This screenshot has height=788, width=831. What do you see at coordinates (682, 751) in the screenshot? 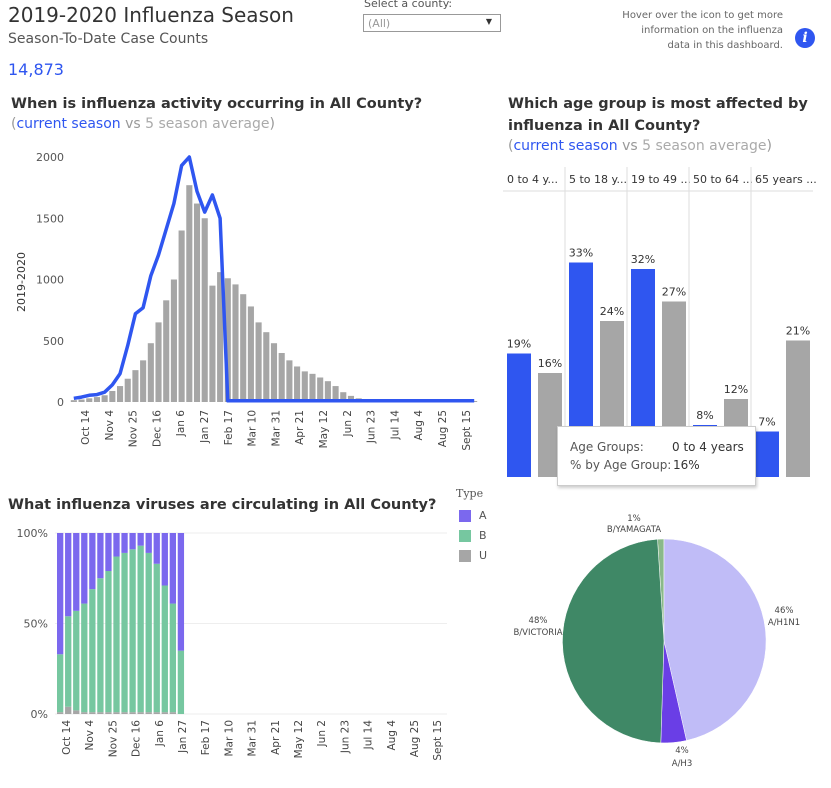
I see `pie-percent-label: 4%` at bounding box center [682, 751].